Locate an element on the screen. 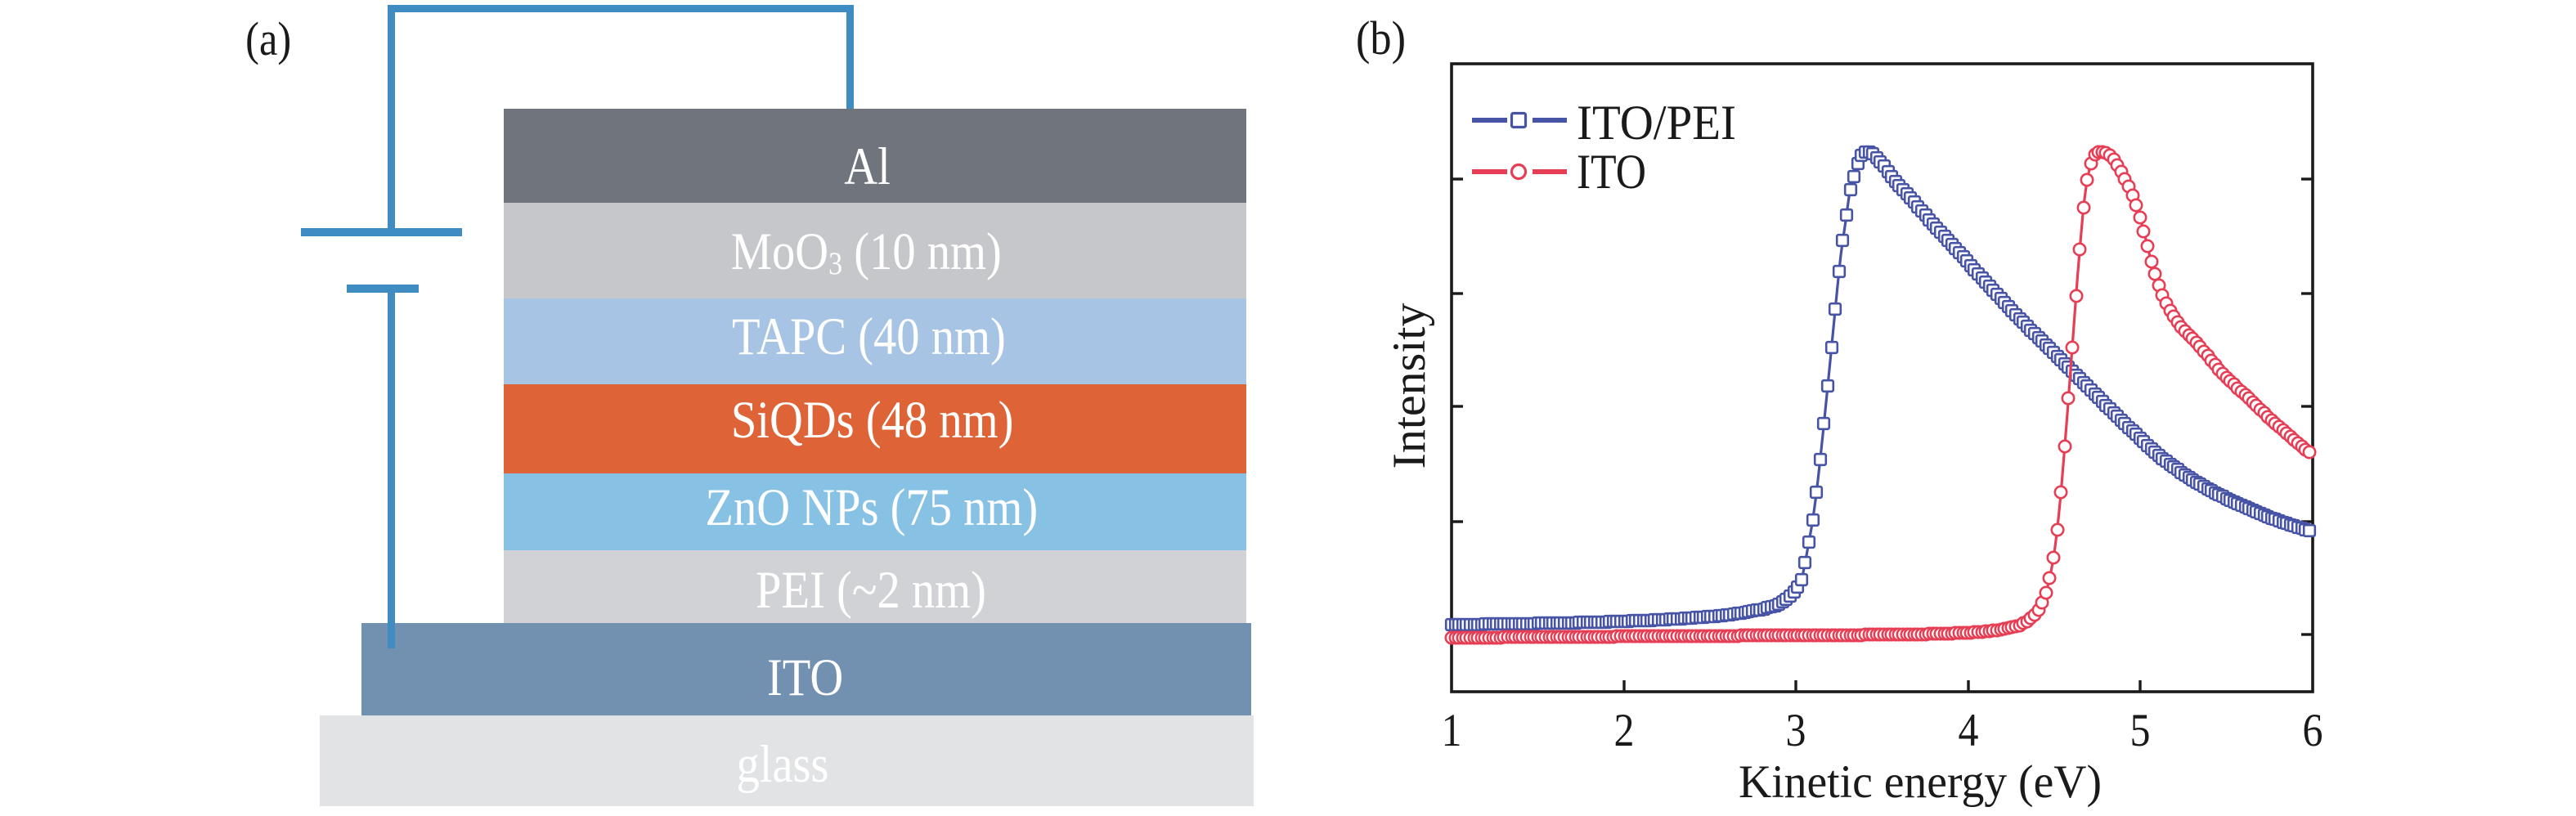 This screenshot has width=2576, height=816. svg-text: Intensity is located at coordinates (1410, 386).